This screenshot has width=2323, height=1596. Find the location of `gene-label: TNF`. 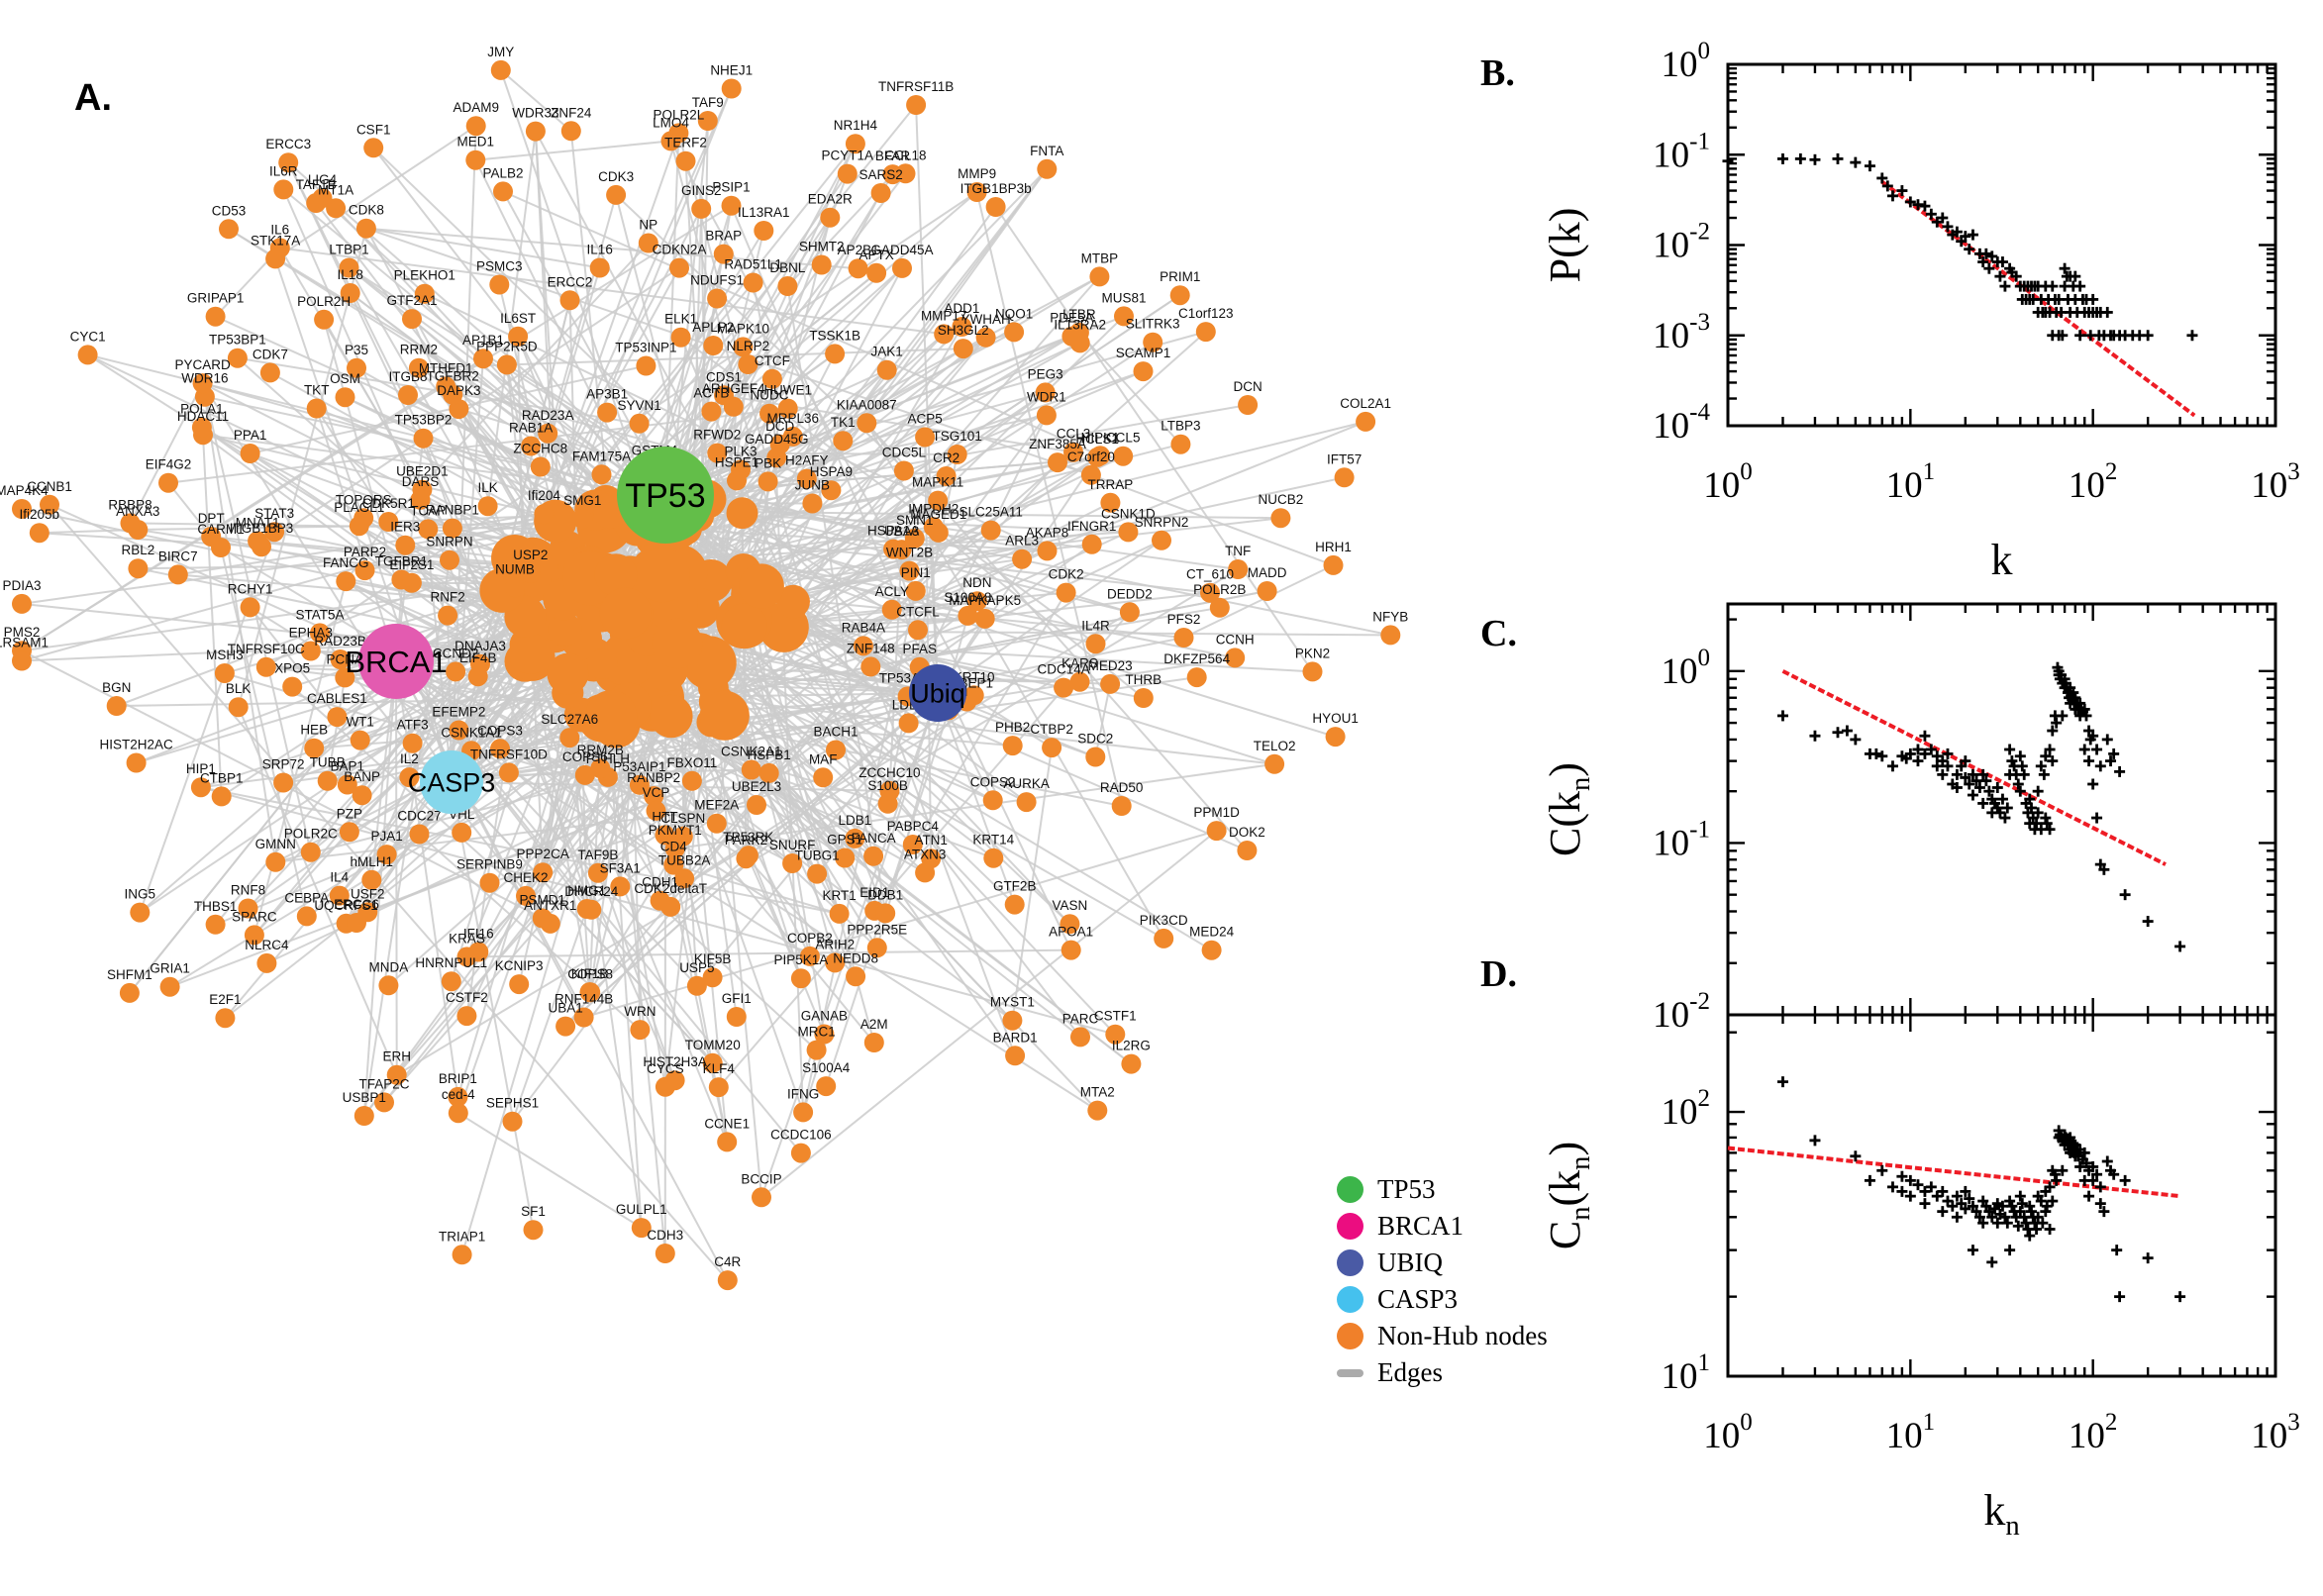

gene-label: TNF is located at coordinates (1238, 551).